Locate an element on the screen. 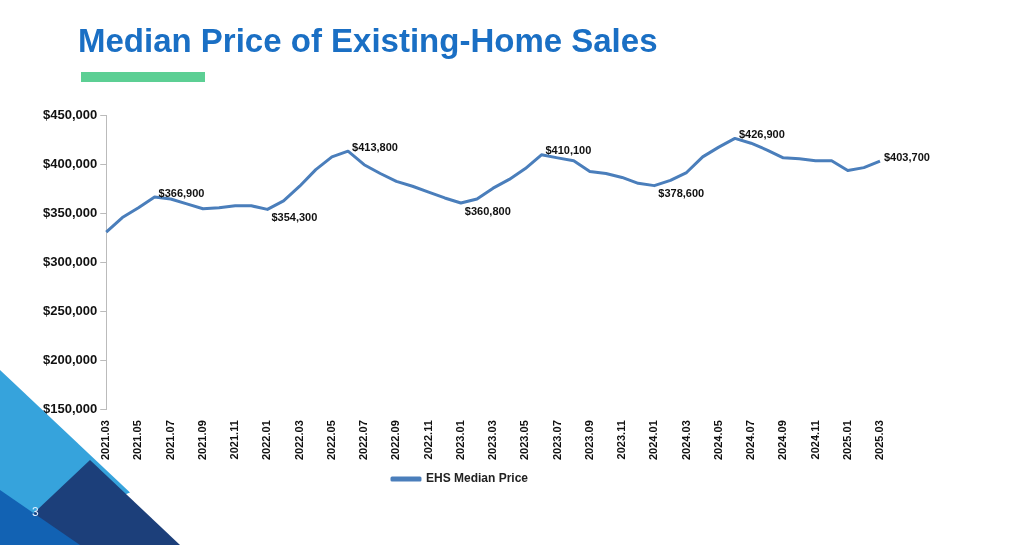 This screenshot has width=1018, height=545. x-tick-label: 2023.01 is located at coordinates (459, 440).